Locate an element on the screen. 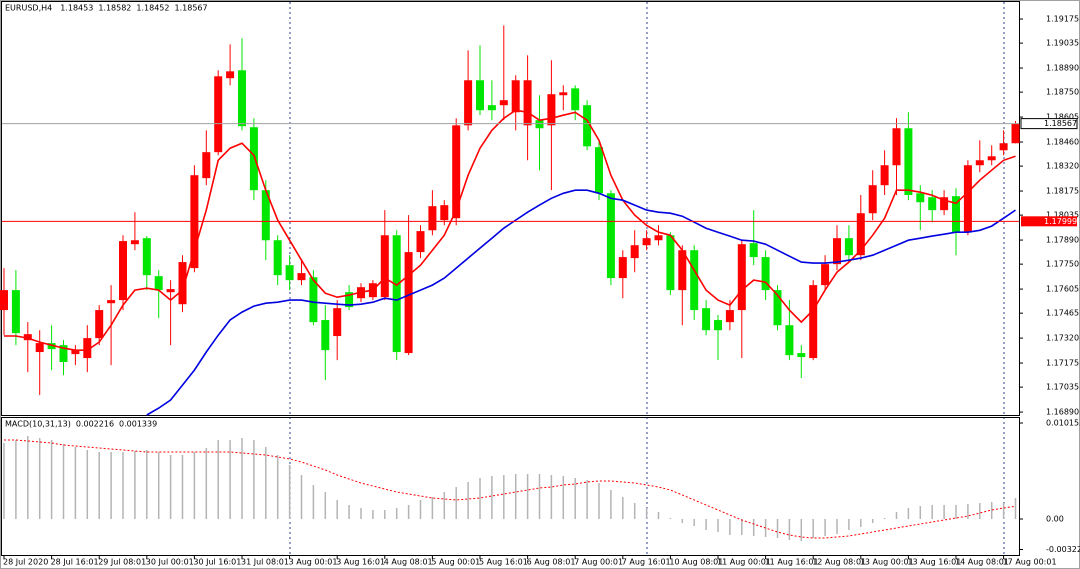 This screenshot has width=1080, height=569. chart-title: EURUSD,H4 is located at coordinates (28, 8).